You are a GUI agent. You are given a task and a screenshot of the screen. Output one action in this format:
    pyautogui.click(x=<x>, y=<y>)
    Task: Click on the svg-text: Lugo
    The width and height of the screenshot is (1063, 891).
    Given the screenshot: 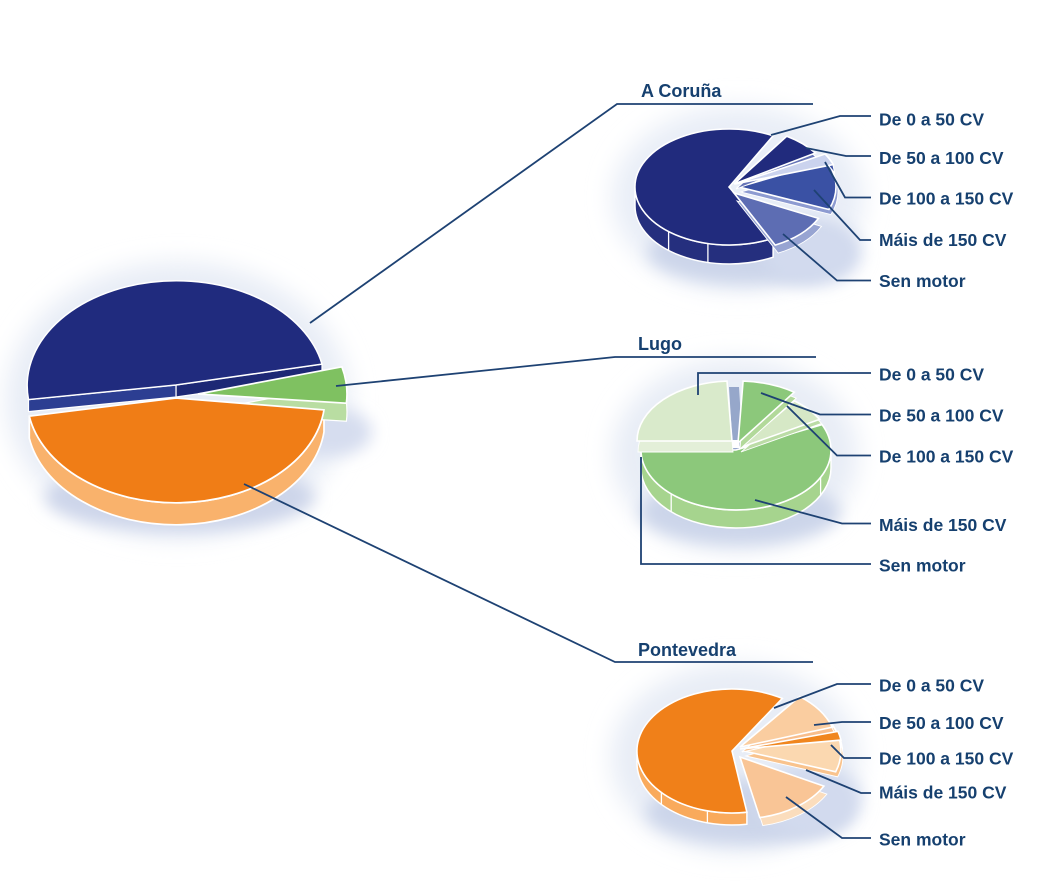 What is the action you would take?
    pyautogui.click(x=660, y=344)
    